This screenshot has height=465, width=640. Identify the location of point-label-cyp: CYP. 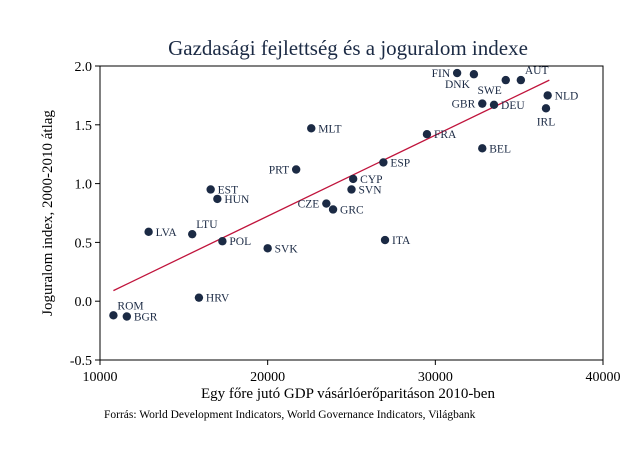
(371, 180).